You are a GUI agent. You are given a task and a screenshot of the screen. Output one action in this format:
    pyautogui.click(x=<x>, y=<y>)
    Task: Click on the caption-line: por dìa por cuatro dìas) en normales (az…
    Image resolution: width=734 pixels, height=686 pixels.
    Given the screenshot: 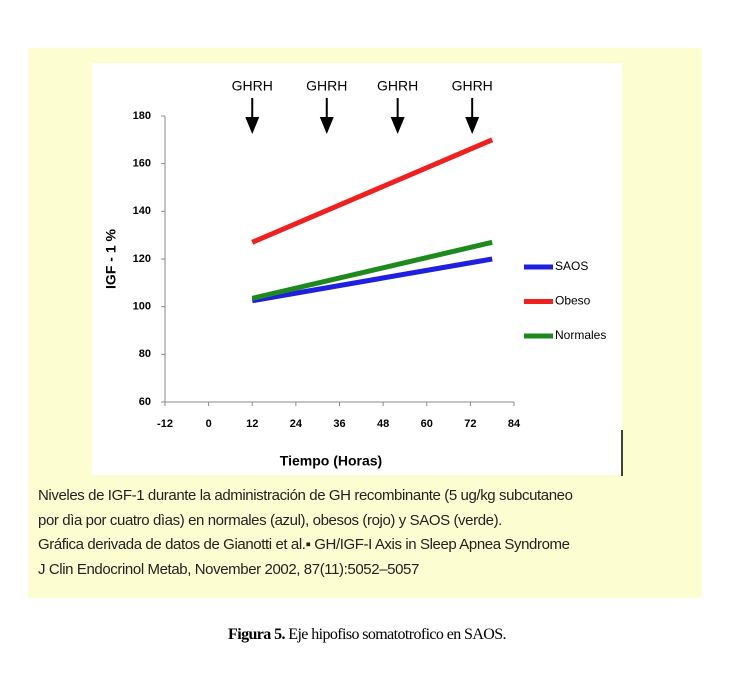 What is the action you would take?
    pyautogui.click(x=270, y=520)
    